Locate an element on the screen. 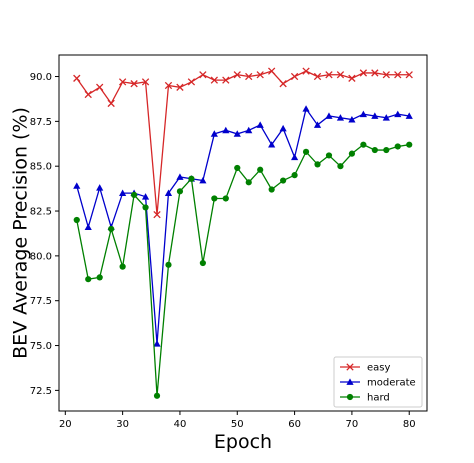 The width and height of the screenshot is (474, 463). x-tick-label: 20 is located at coordinates (65, 424).